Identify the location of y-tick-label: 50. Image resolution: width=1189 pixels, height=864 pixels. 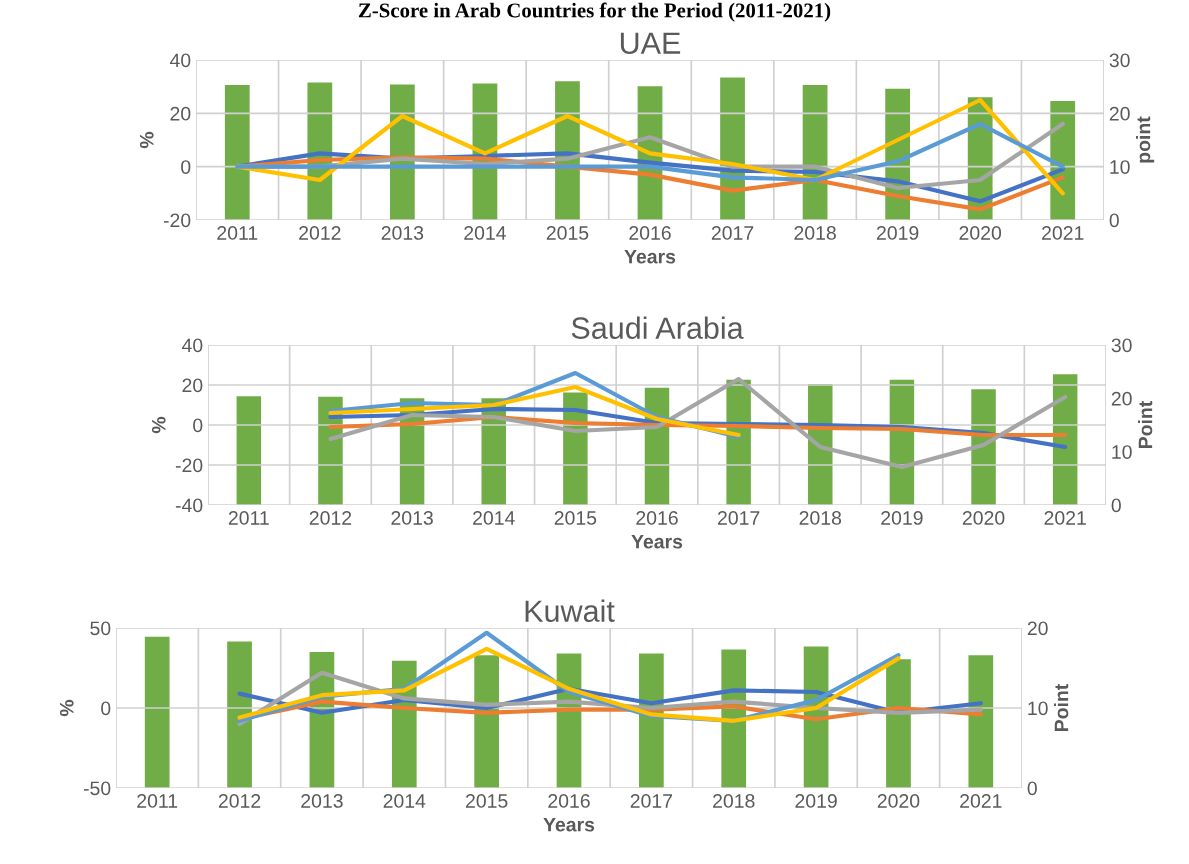
(100, 628).